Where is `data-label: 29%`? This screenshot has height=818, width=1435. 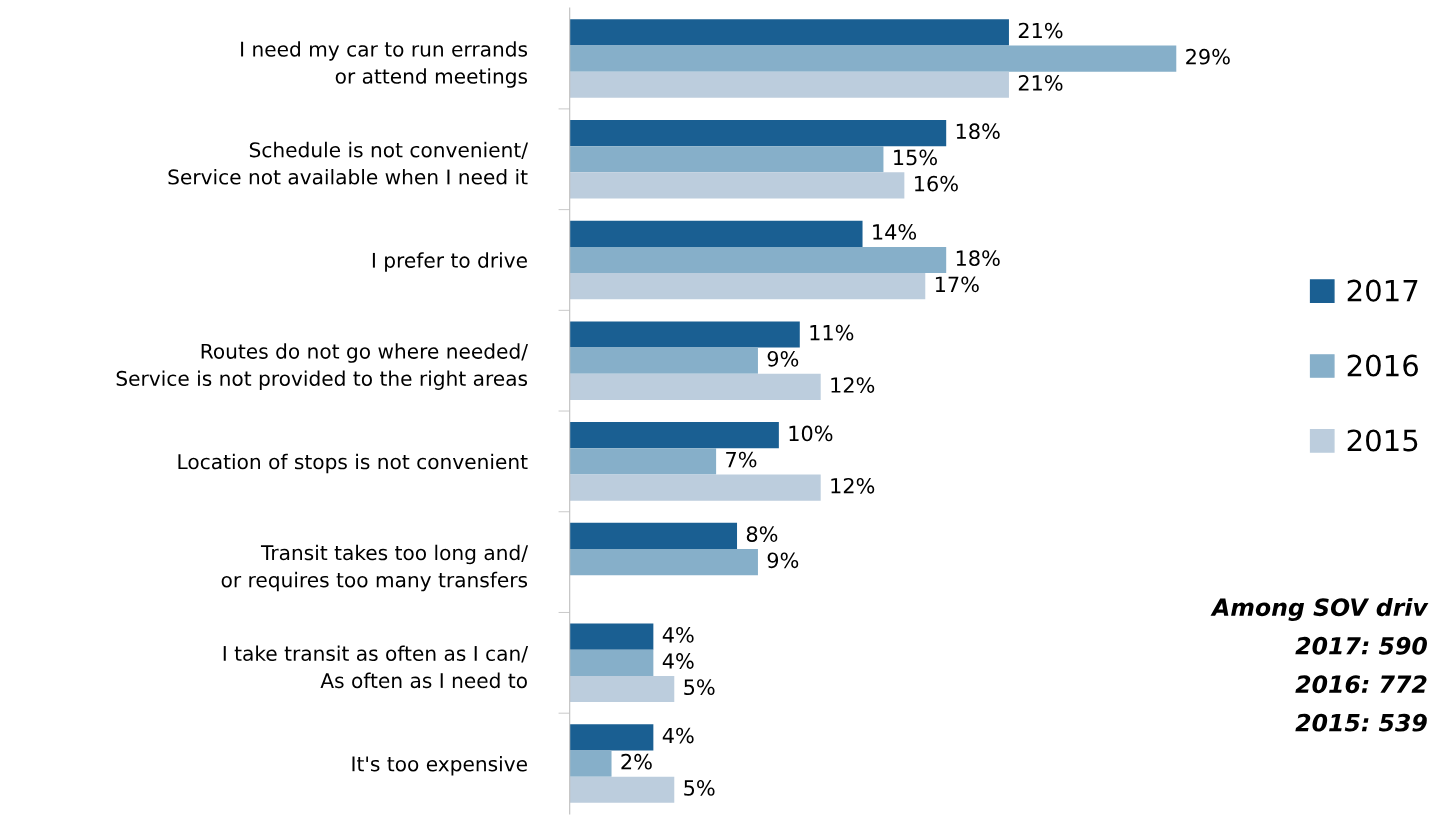
data-label: 29% is located at coordinates (1208, 56).